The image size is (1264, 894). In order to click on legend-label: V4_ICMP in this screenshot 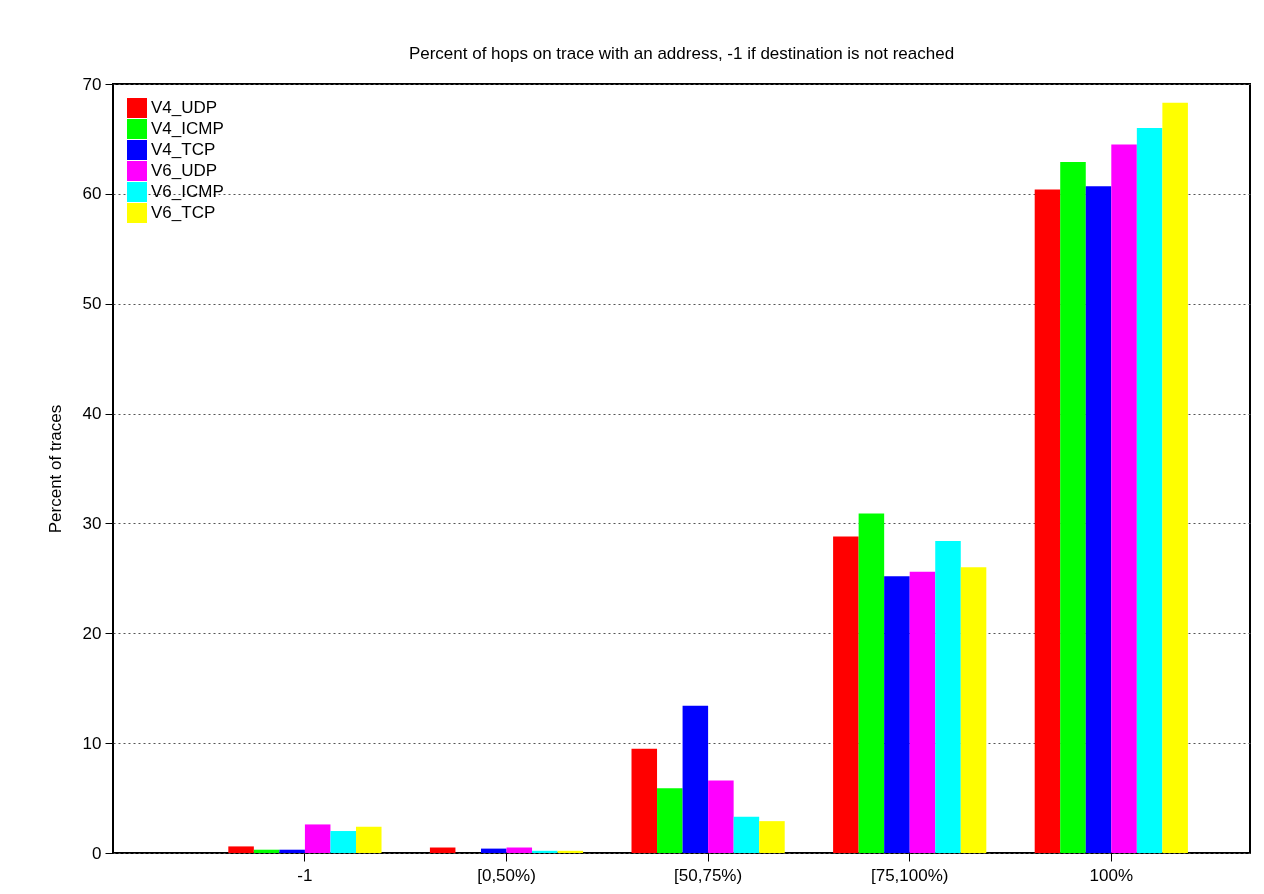, I will do `click(187, 128)`.